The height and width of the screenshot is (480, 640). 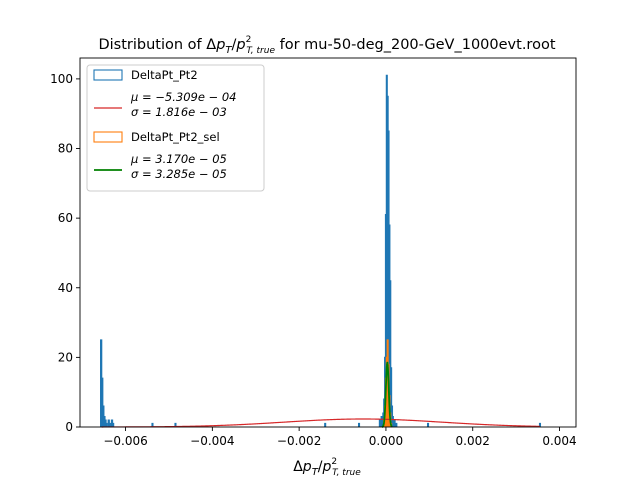 I want to click on y-tick-label: 0, so click(x=69, y=427).